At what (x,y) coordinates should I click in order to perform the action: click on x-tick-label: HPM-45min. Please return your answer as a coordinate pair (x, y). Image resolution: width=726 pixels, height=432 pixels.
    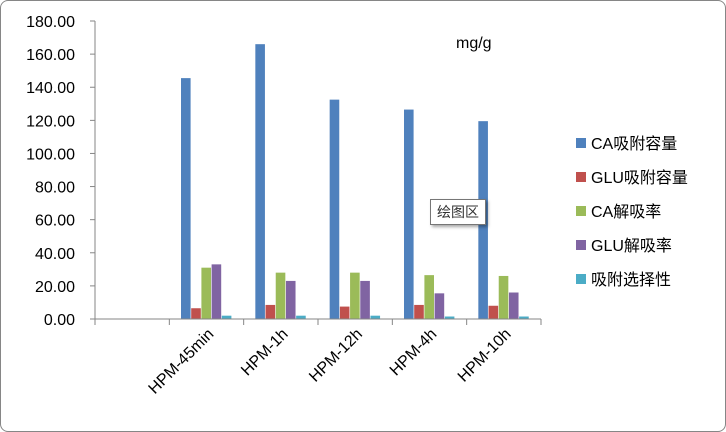
    Looking at the image, I should click on (182, 362).